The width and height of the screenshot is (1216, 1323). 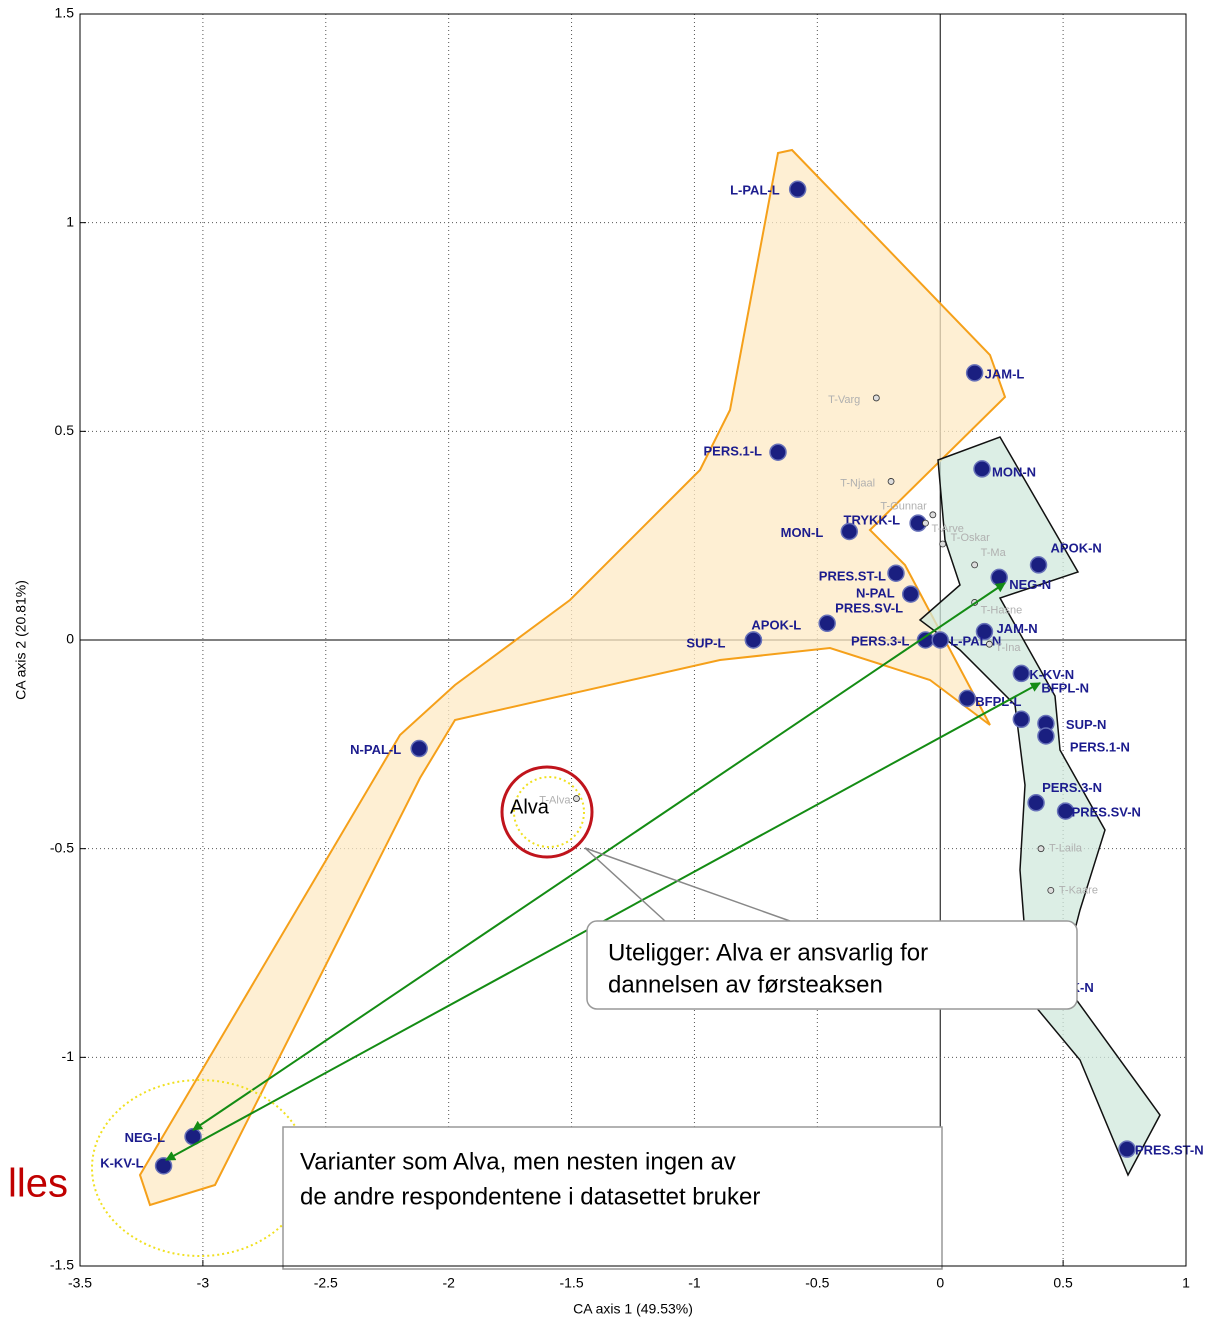 I want to click on point-label: T-Laila, so click(x=1066, y=849).